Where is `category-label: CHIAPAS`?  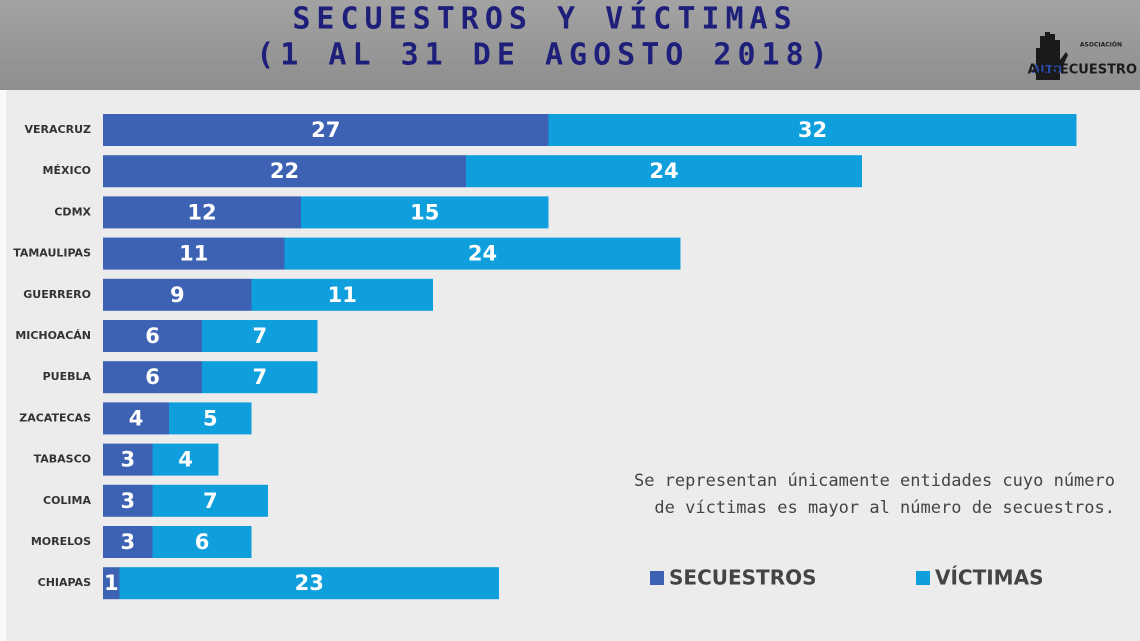
category-label: CHIAPAS is located at coordinates (64, 582).